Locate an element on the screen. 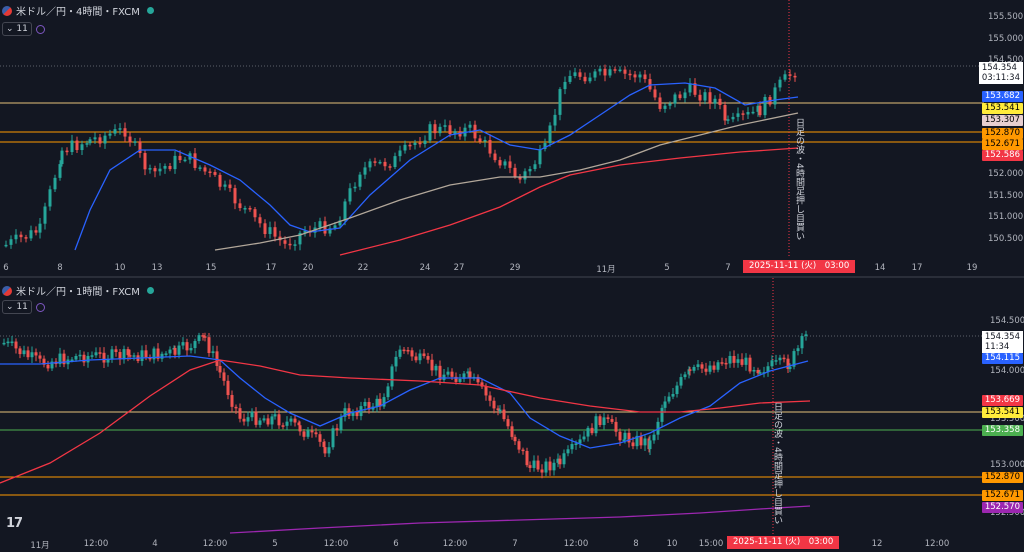 This screenshot has width=1024, height=552. indicator-toggle-1h: ⌄ 11 is located at coordinates (23, 307).